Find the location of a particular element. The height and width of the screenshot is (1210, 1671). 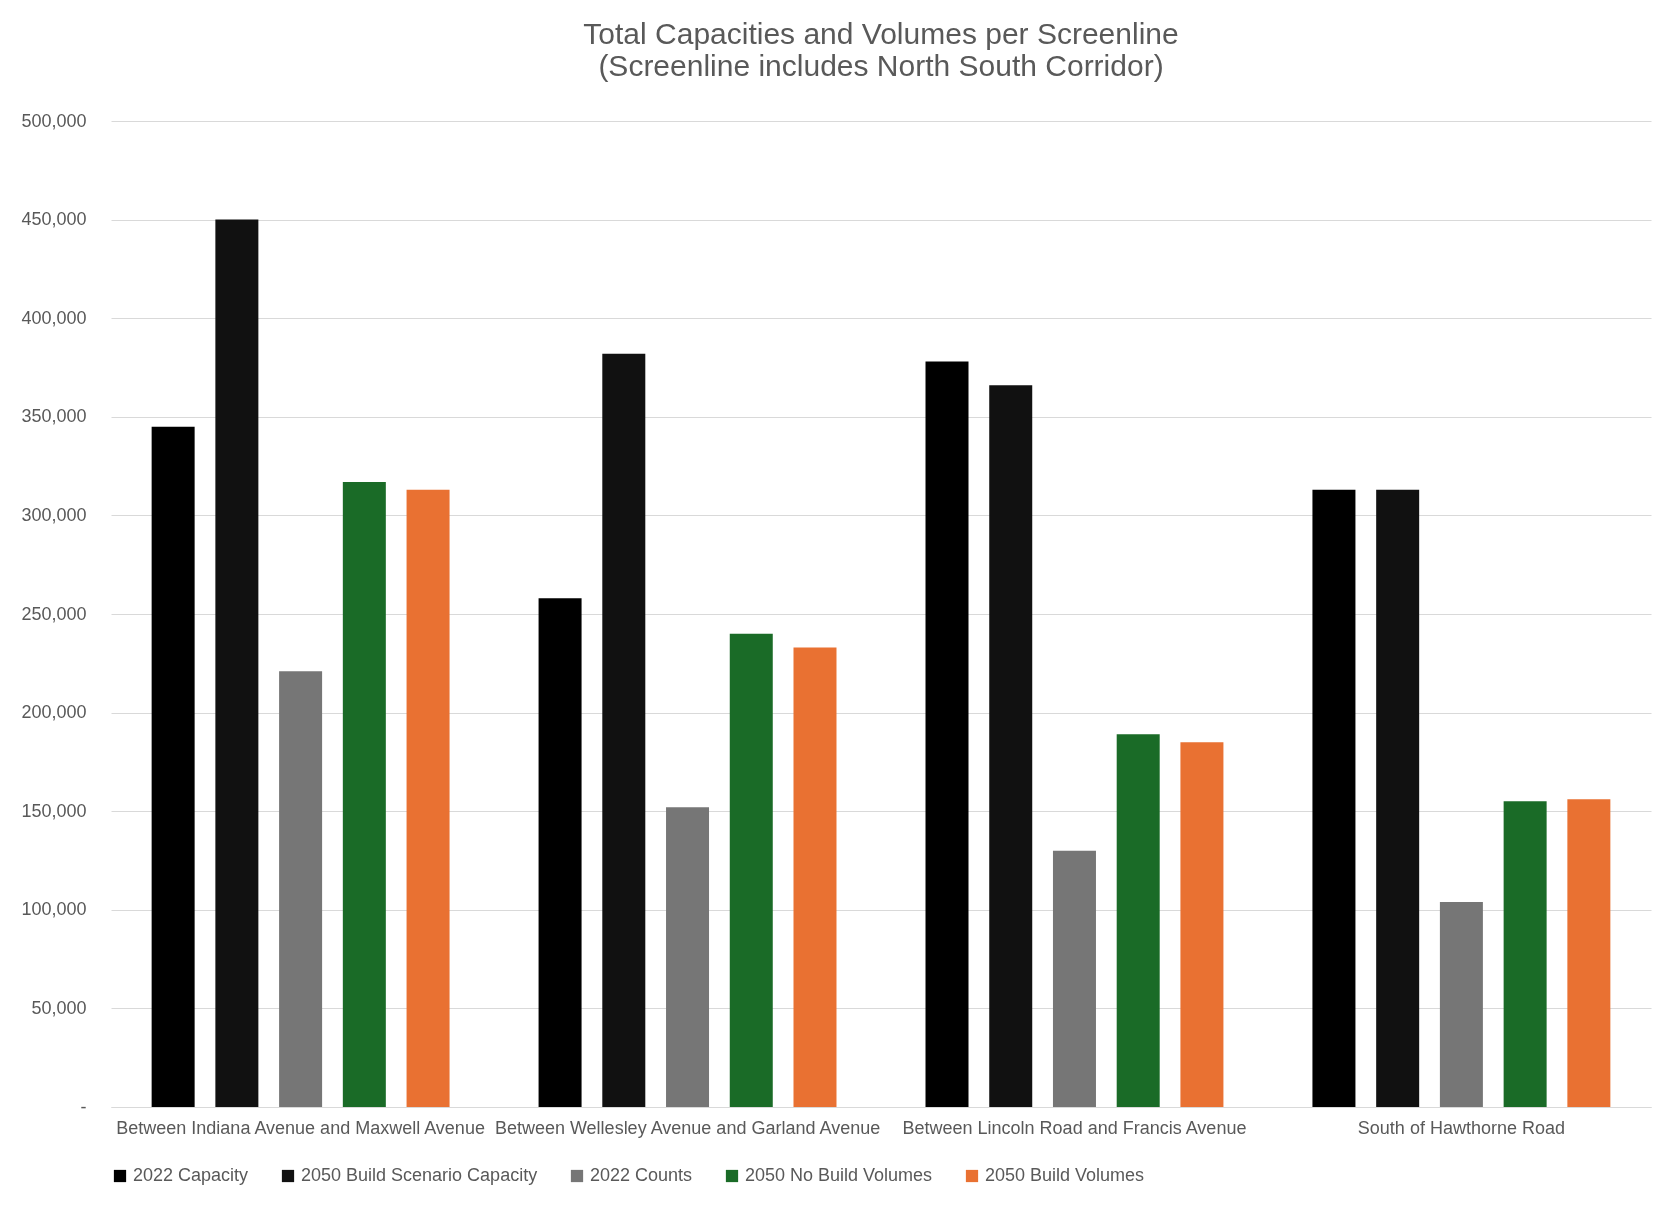

y-tick-label: 200,000 is located at coordinates (54, 712).